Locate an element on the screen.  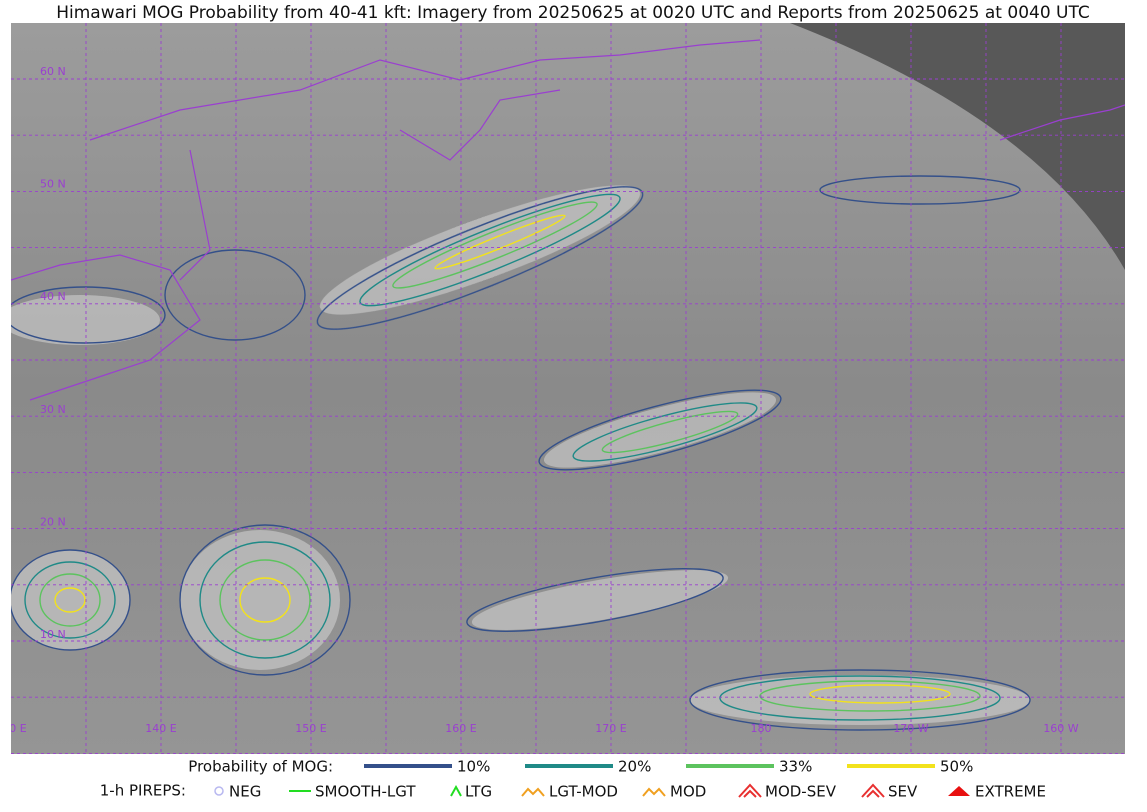
no-data-region is located at coordinates (957, 146).